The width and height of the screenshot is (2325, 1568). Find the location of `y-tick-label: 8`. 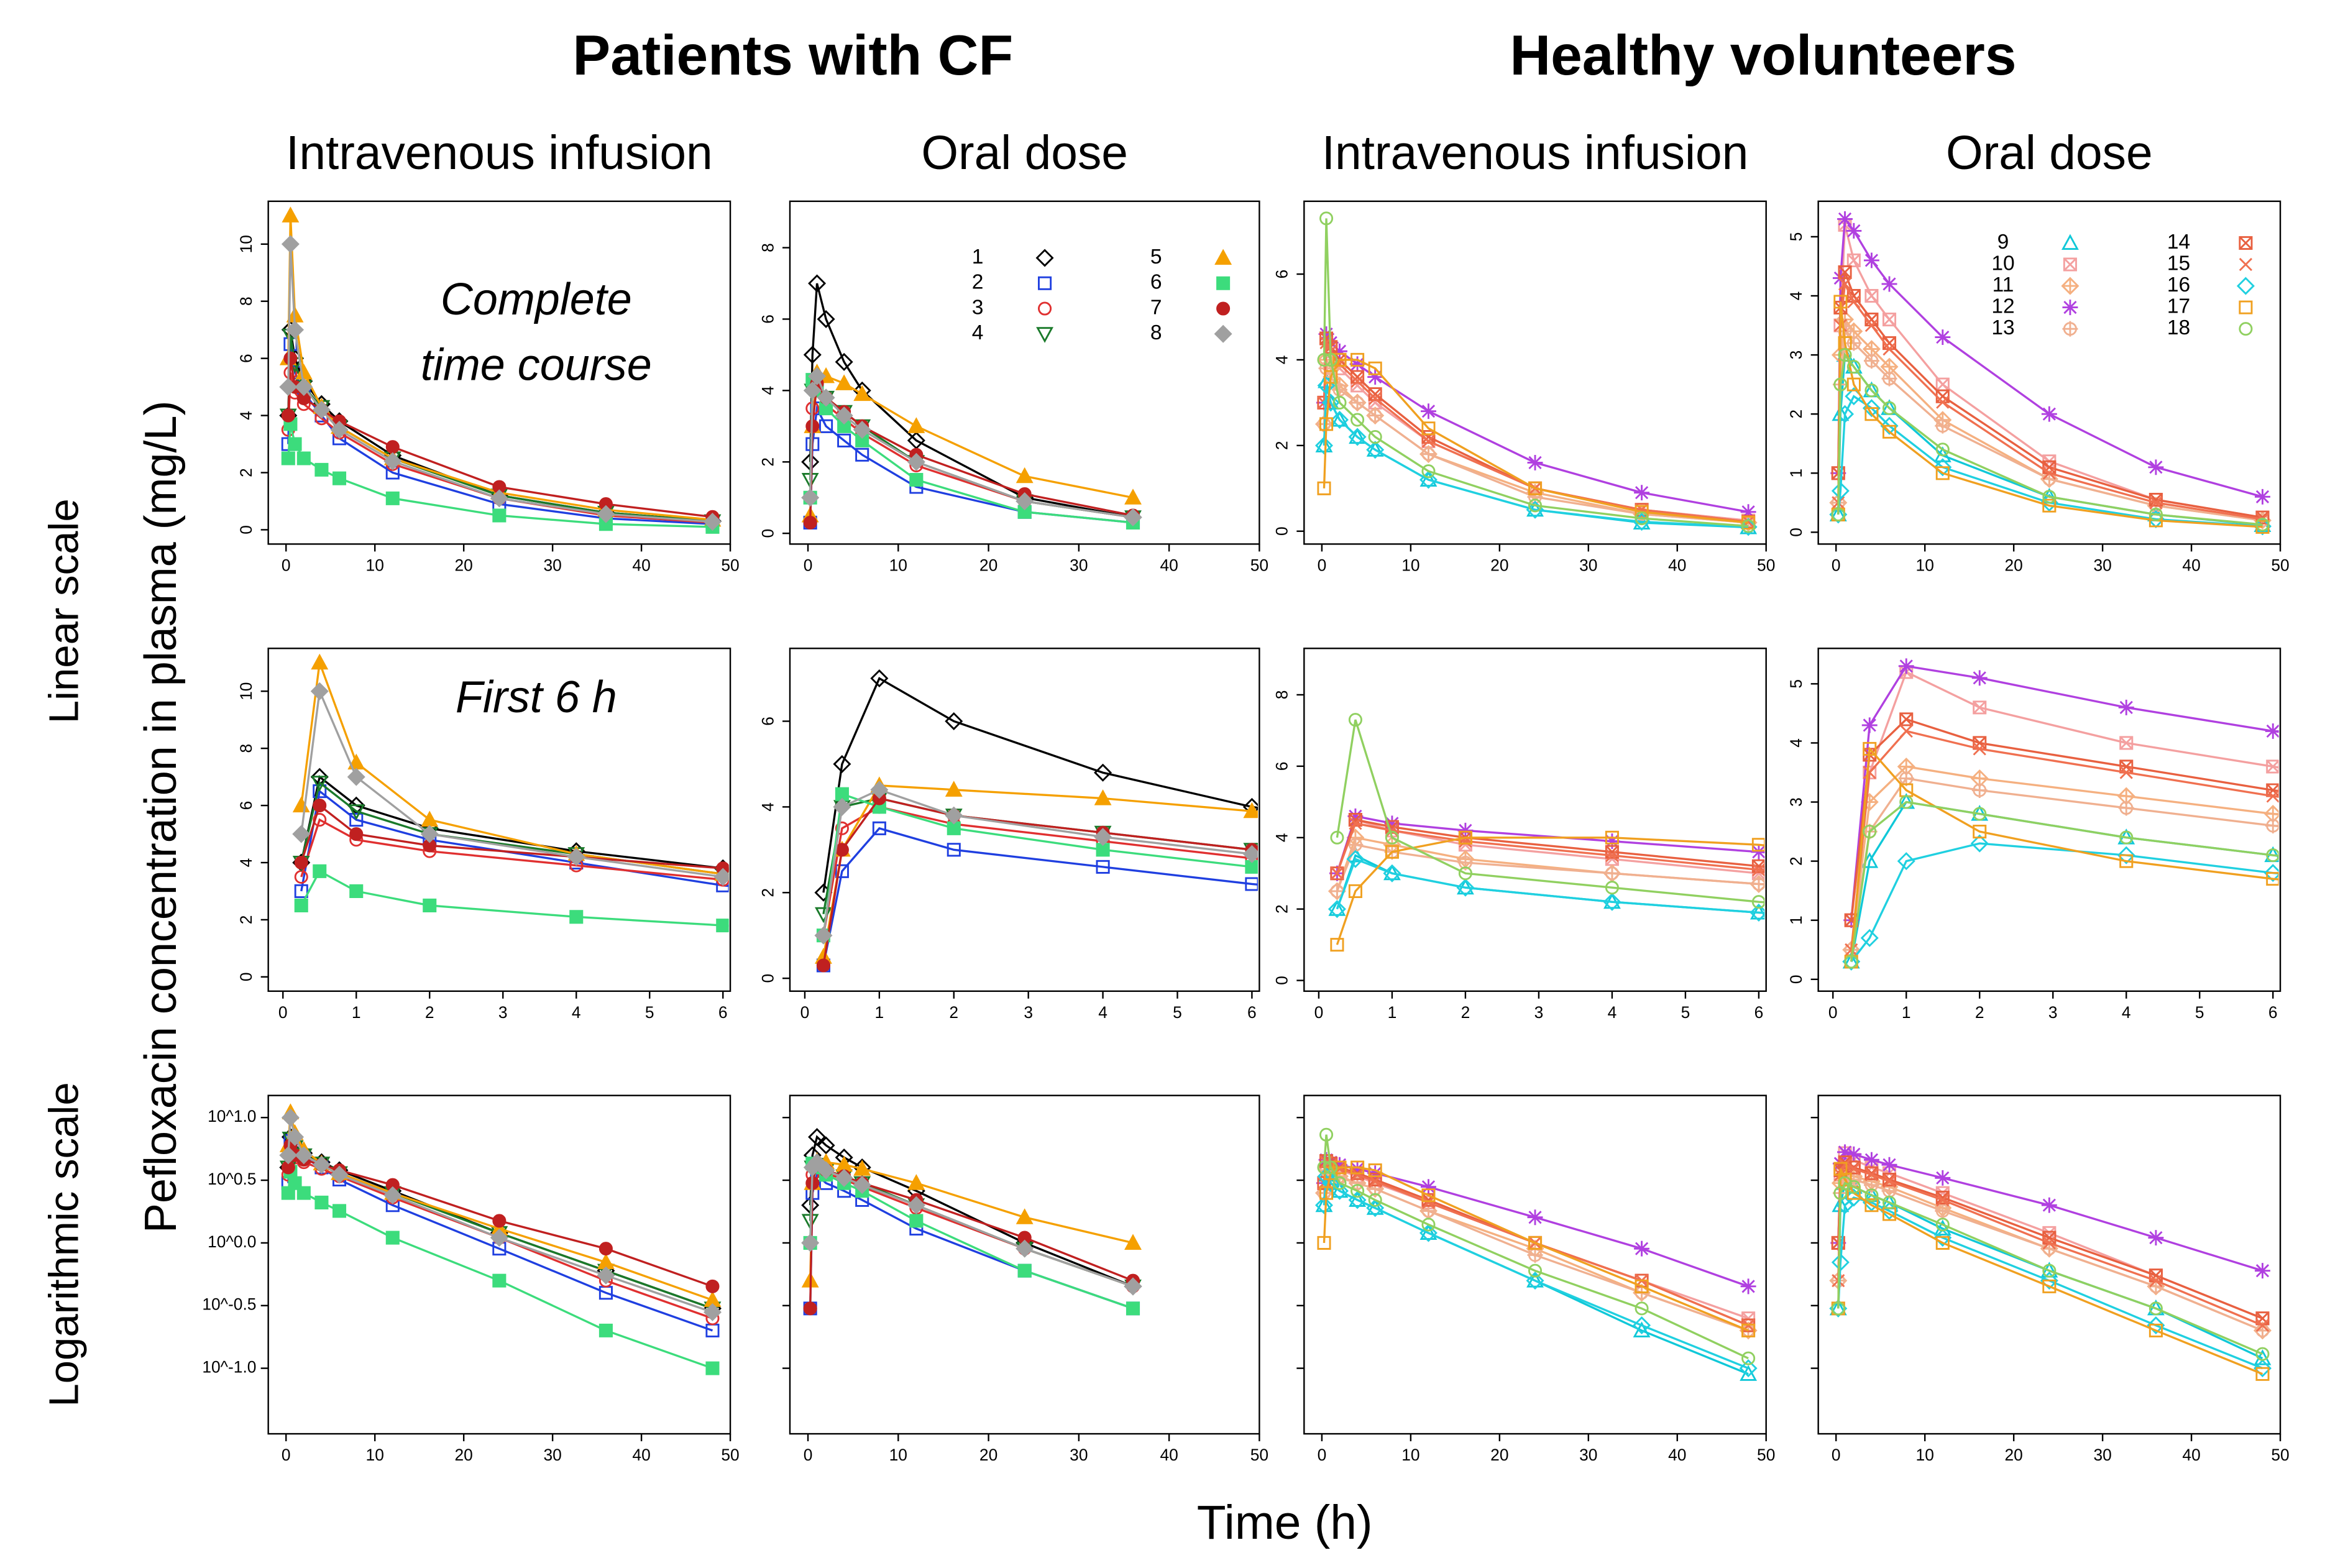

y-tick-label: 8 is located at coordinates (246, 301).